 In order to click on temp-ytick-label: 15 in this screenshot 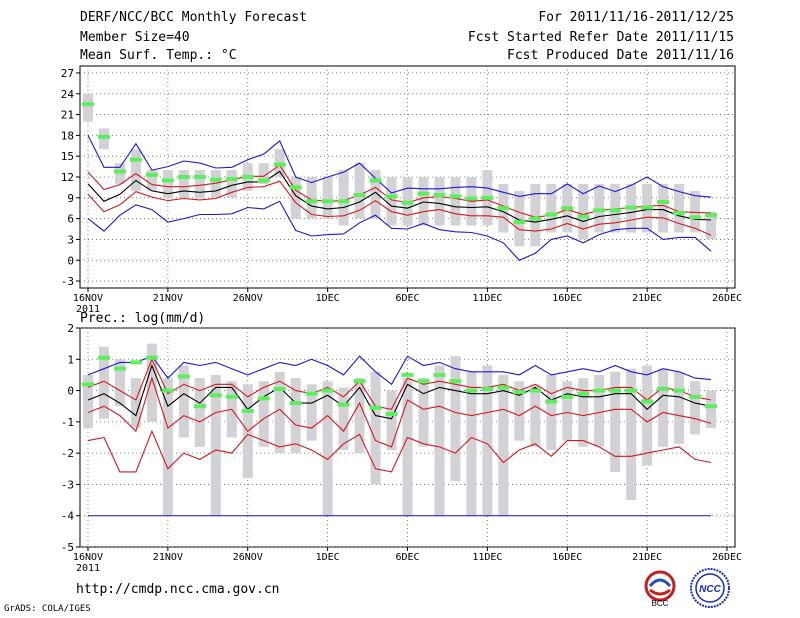, I will do `click(67, 156)`.